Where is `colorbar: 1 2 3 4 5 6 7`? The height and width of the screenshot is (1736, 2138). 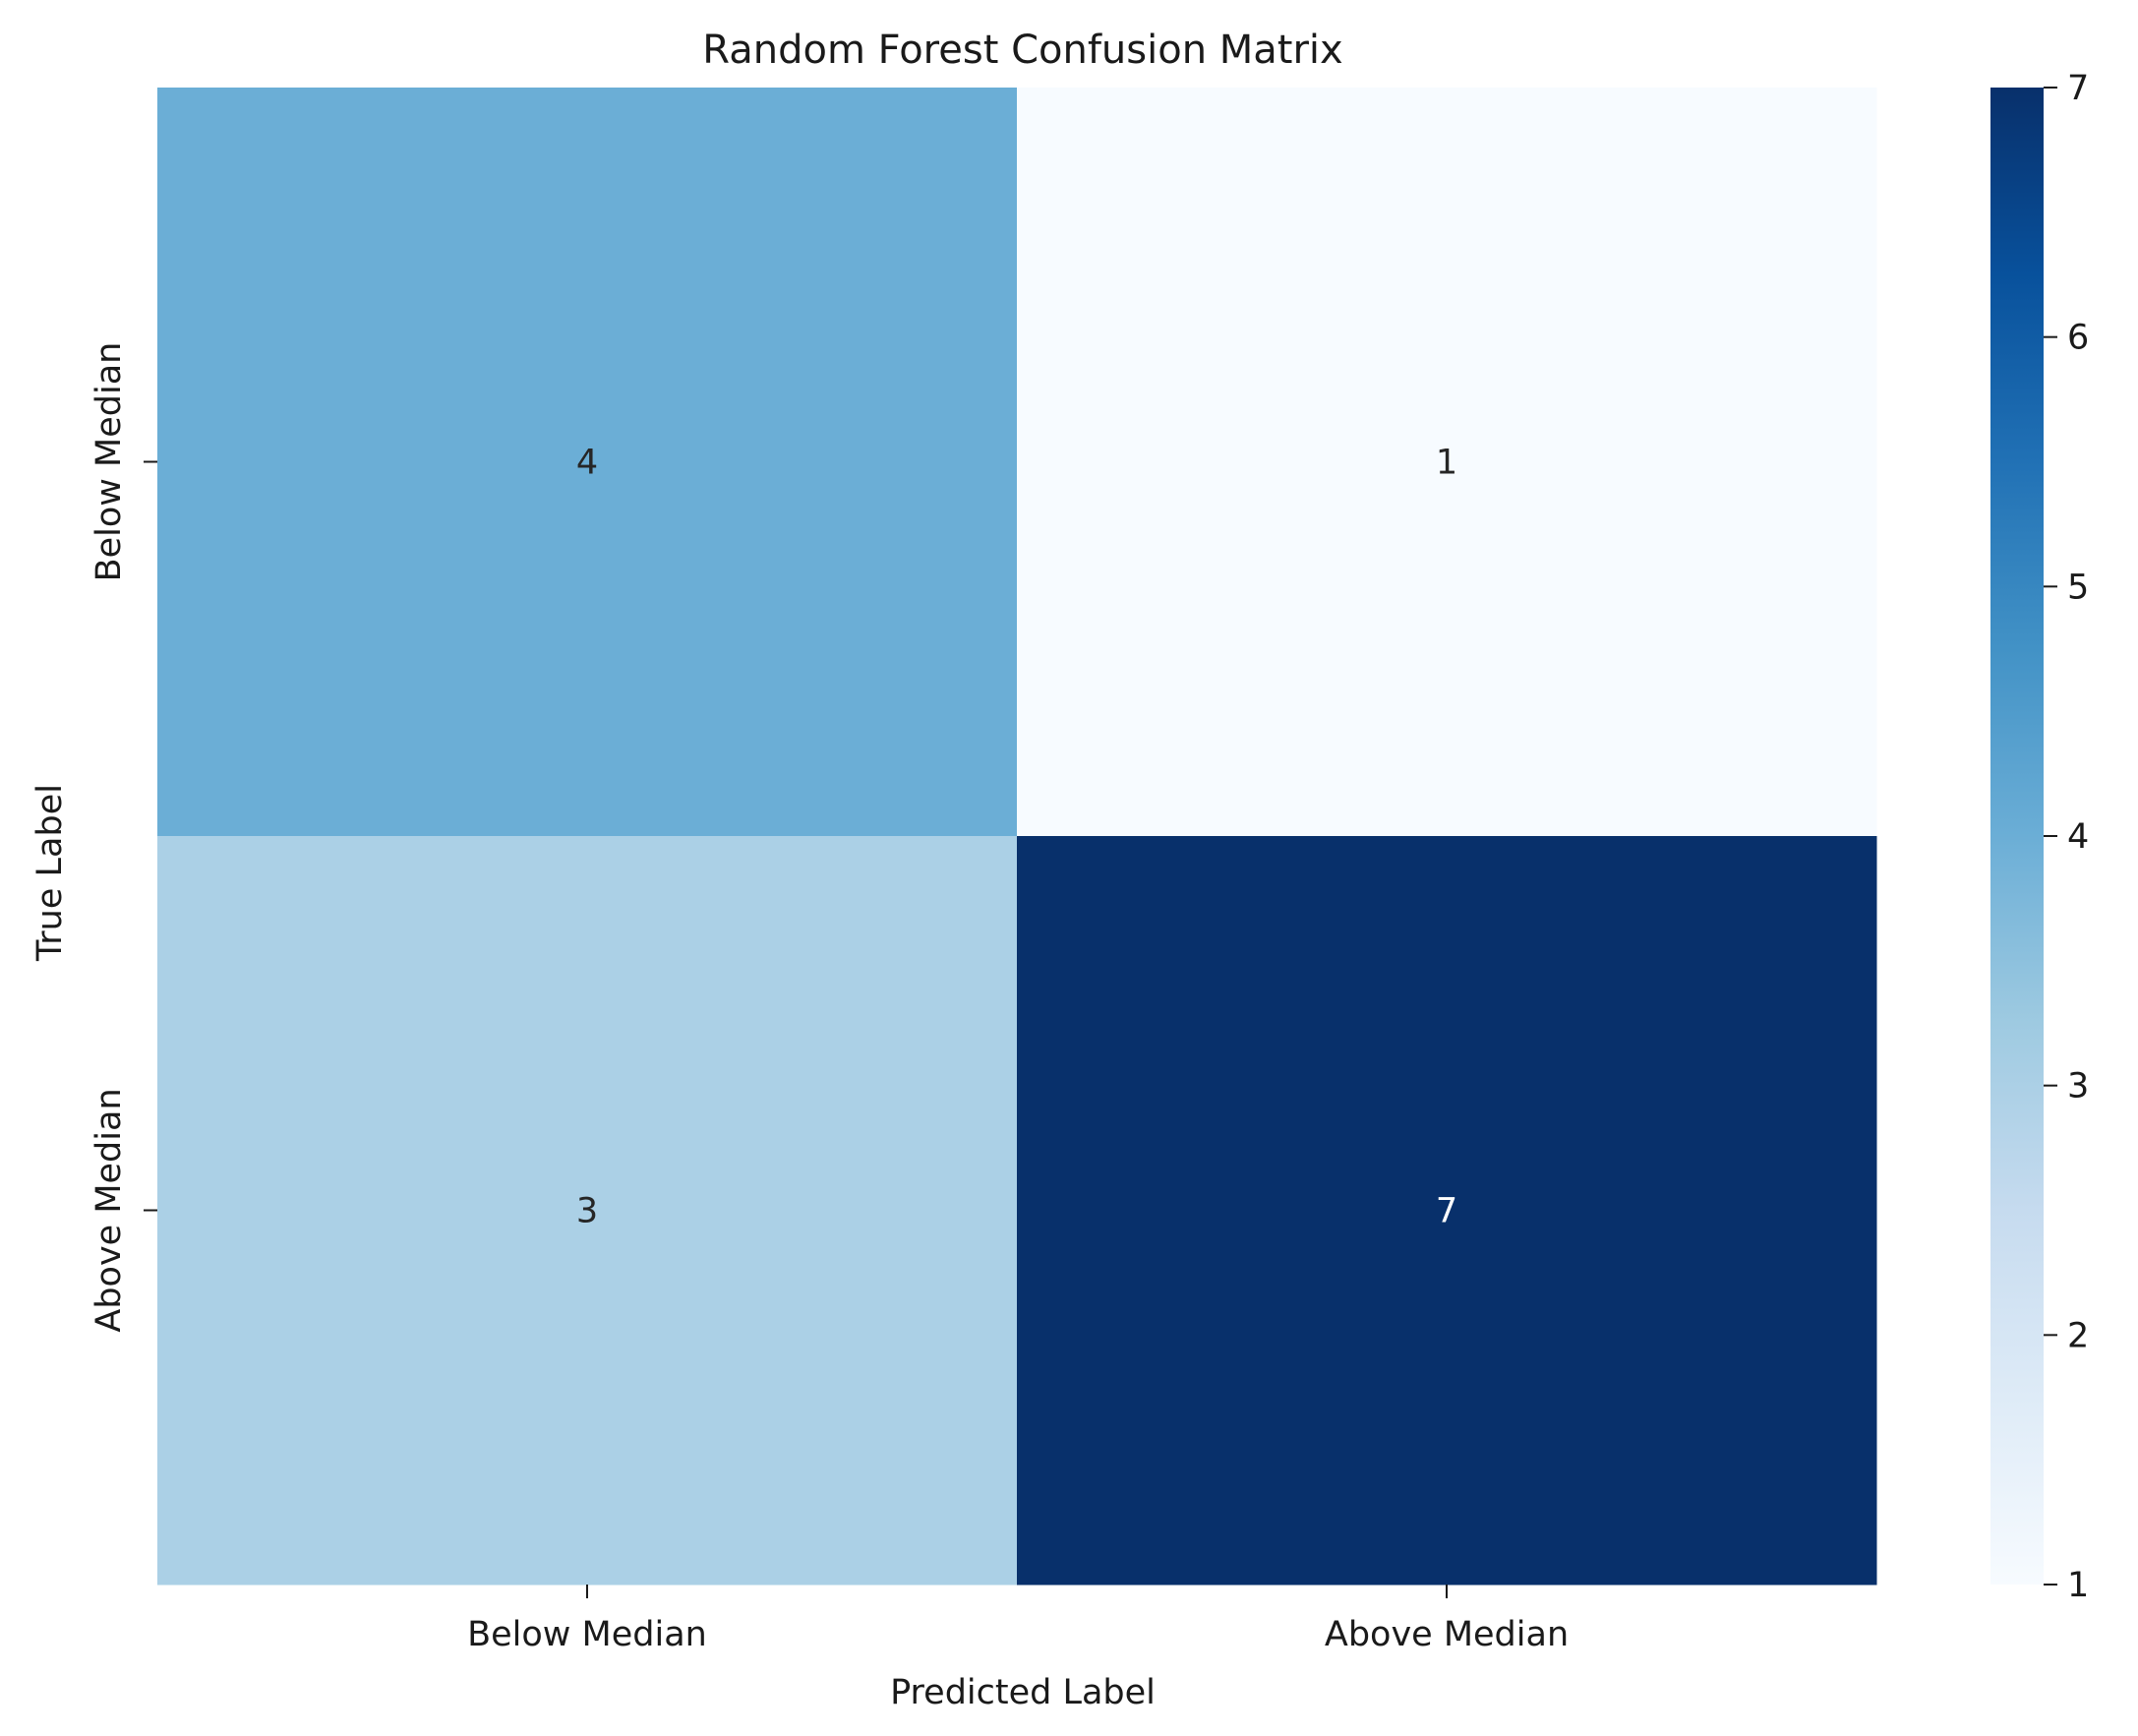
colorbar: 1 2 3 4 5 6 7 is located at coordinates (2039, 837).